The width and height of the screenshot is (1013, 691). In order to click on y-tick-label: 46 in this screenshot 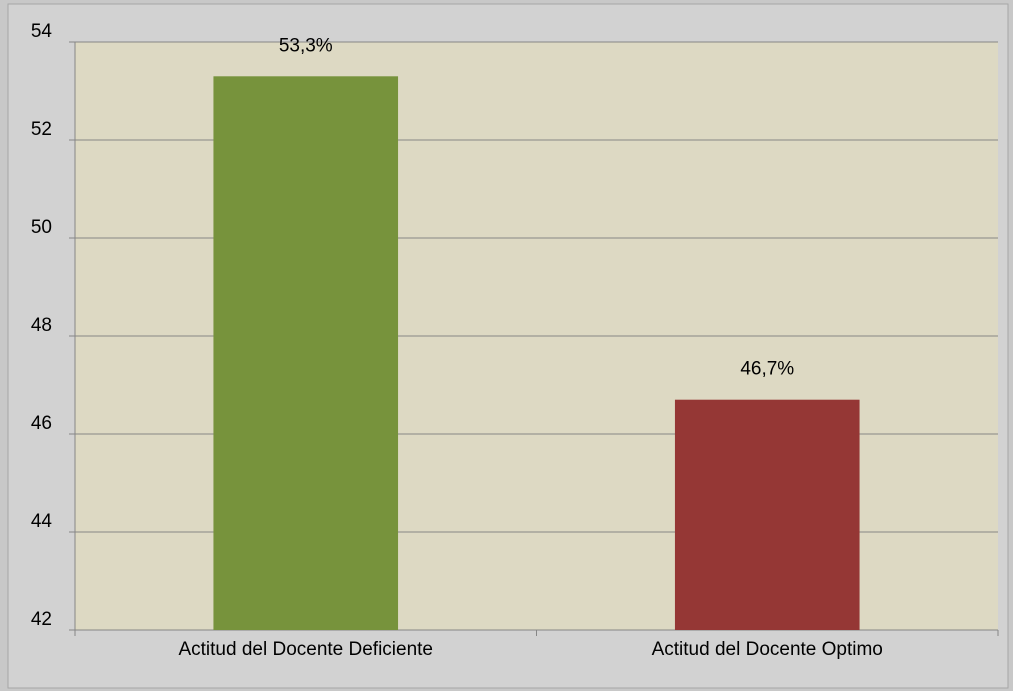, I will do `click(41, 423)`.